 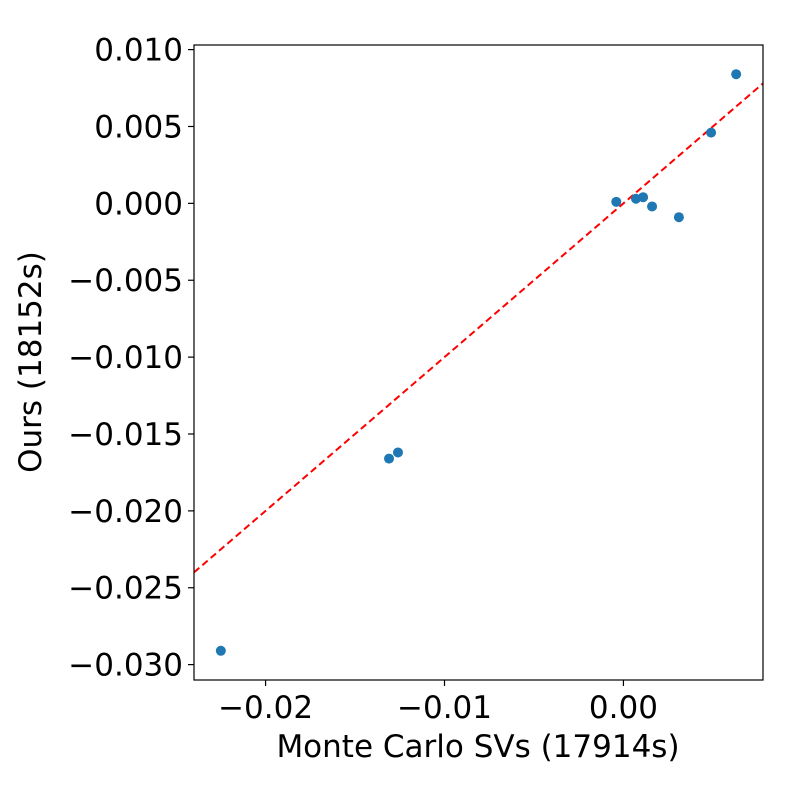 I want to click on y-tick-label: −0.005, so click(x=125, y=281).